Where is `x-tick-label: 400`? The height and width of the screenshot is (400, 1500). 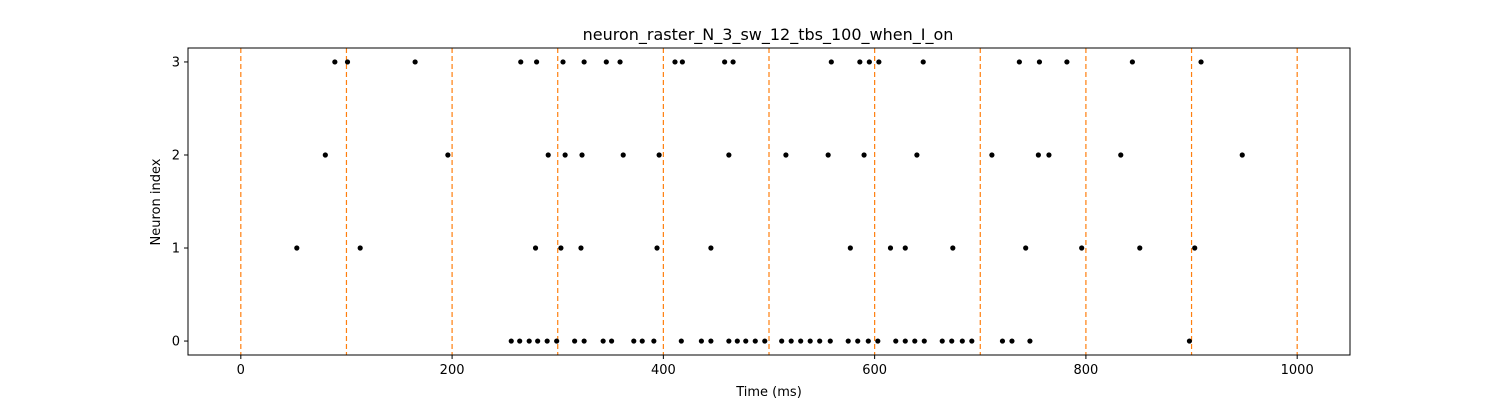 x-tick-label: 400 is located at coordinates (663, 370).